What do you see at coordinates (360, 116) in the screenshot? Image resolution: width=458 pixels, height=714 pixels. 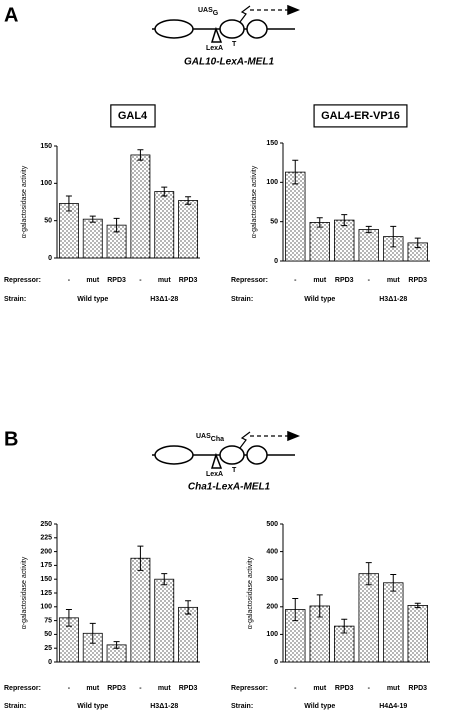 I see `title-box` at bounding box center [360, 116].